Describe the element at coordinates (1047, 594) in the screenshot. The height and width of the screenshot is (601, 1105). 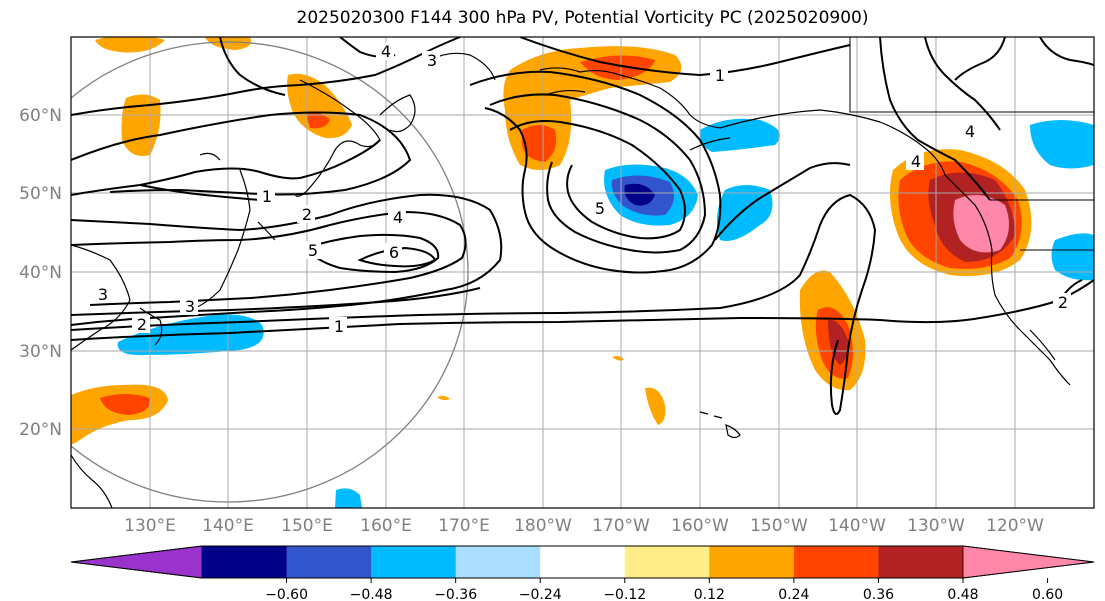
I see `colorbar-tick-label: 0.60` at that location.